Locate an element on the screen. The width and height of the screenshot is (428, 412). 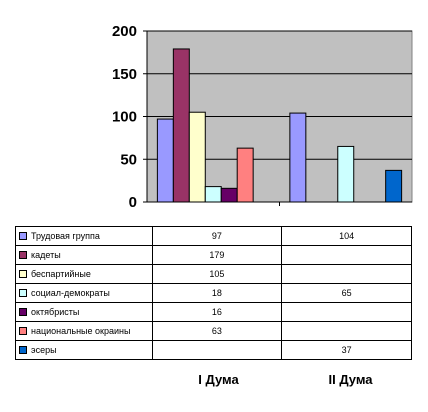
series-label: Трудовая группа is located at coordinates (84, 236).